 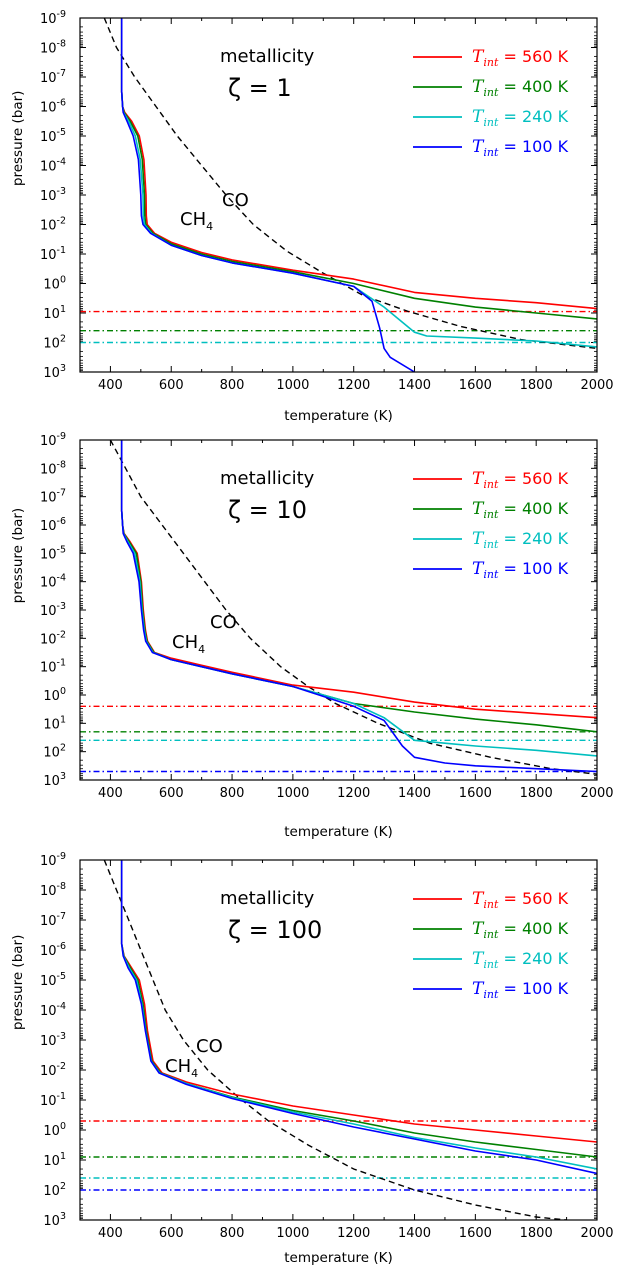 I want to click on zeta-label: ζ = 10, so click(x=267, y=510).